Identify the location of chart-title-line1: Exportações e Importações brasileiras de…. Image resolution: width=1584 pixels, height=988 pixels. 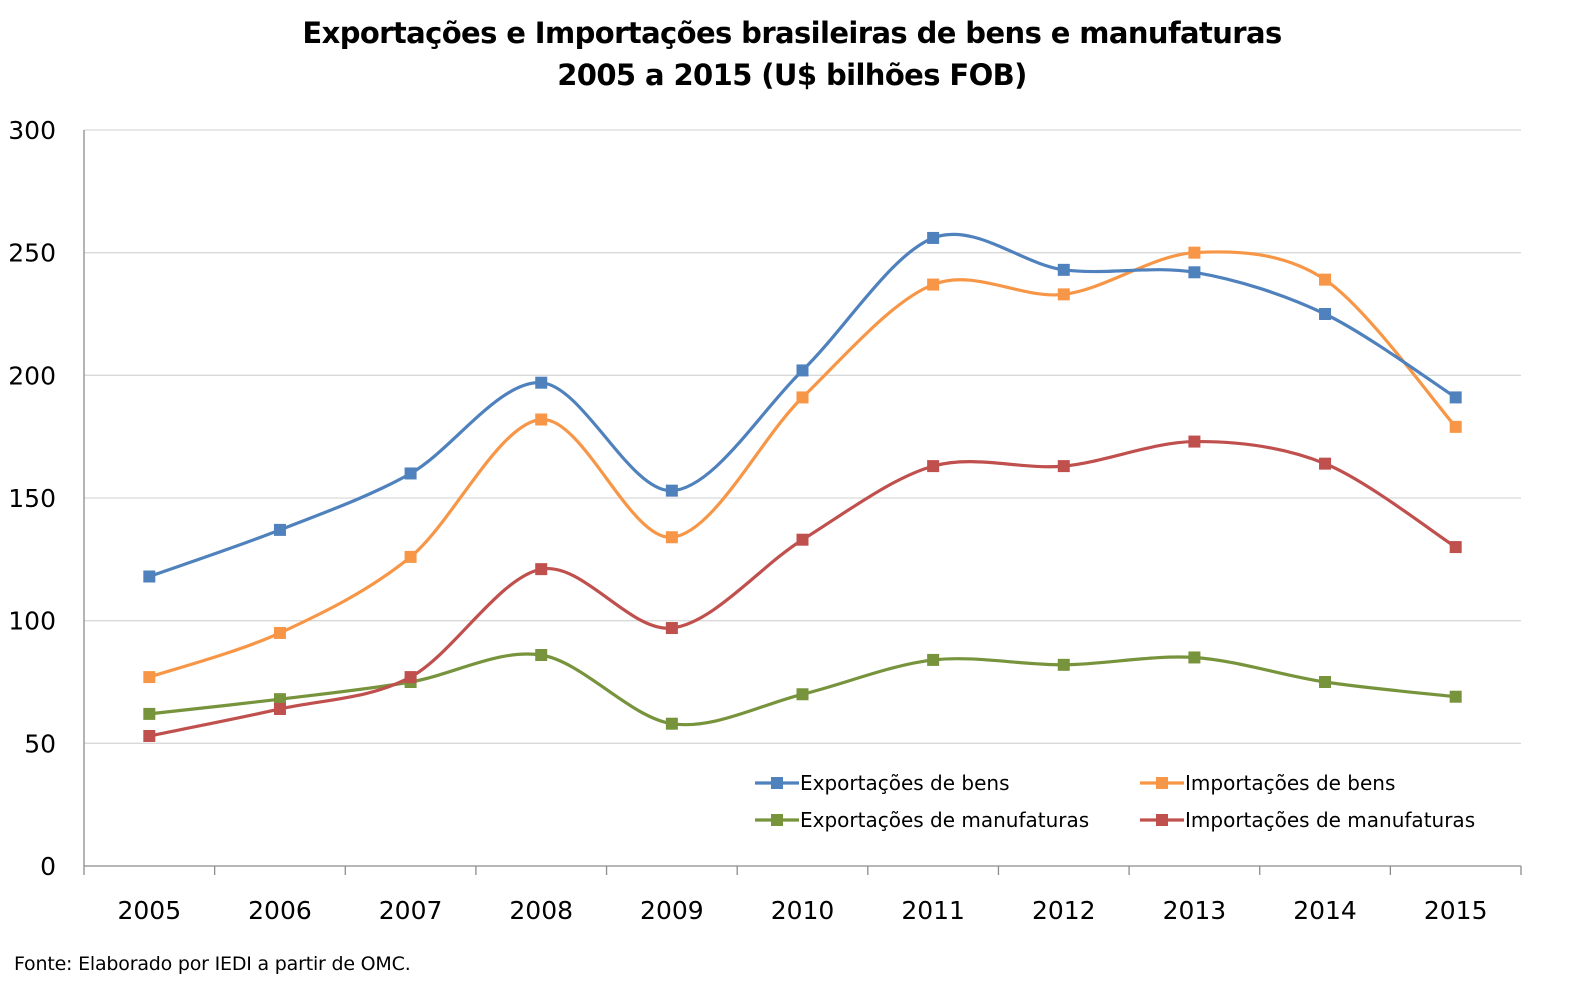
(792, 33).